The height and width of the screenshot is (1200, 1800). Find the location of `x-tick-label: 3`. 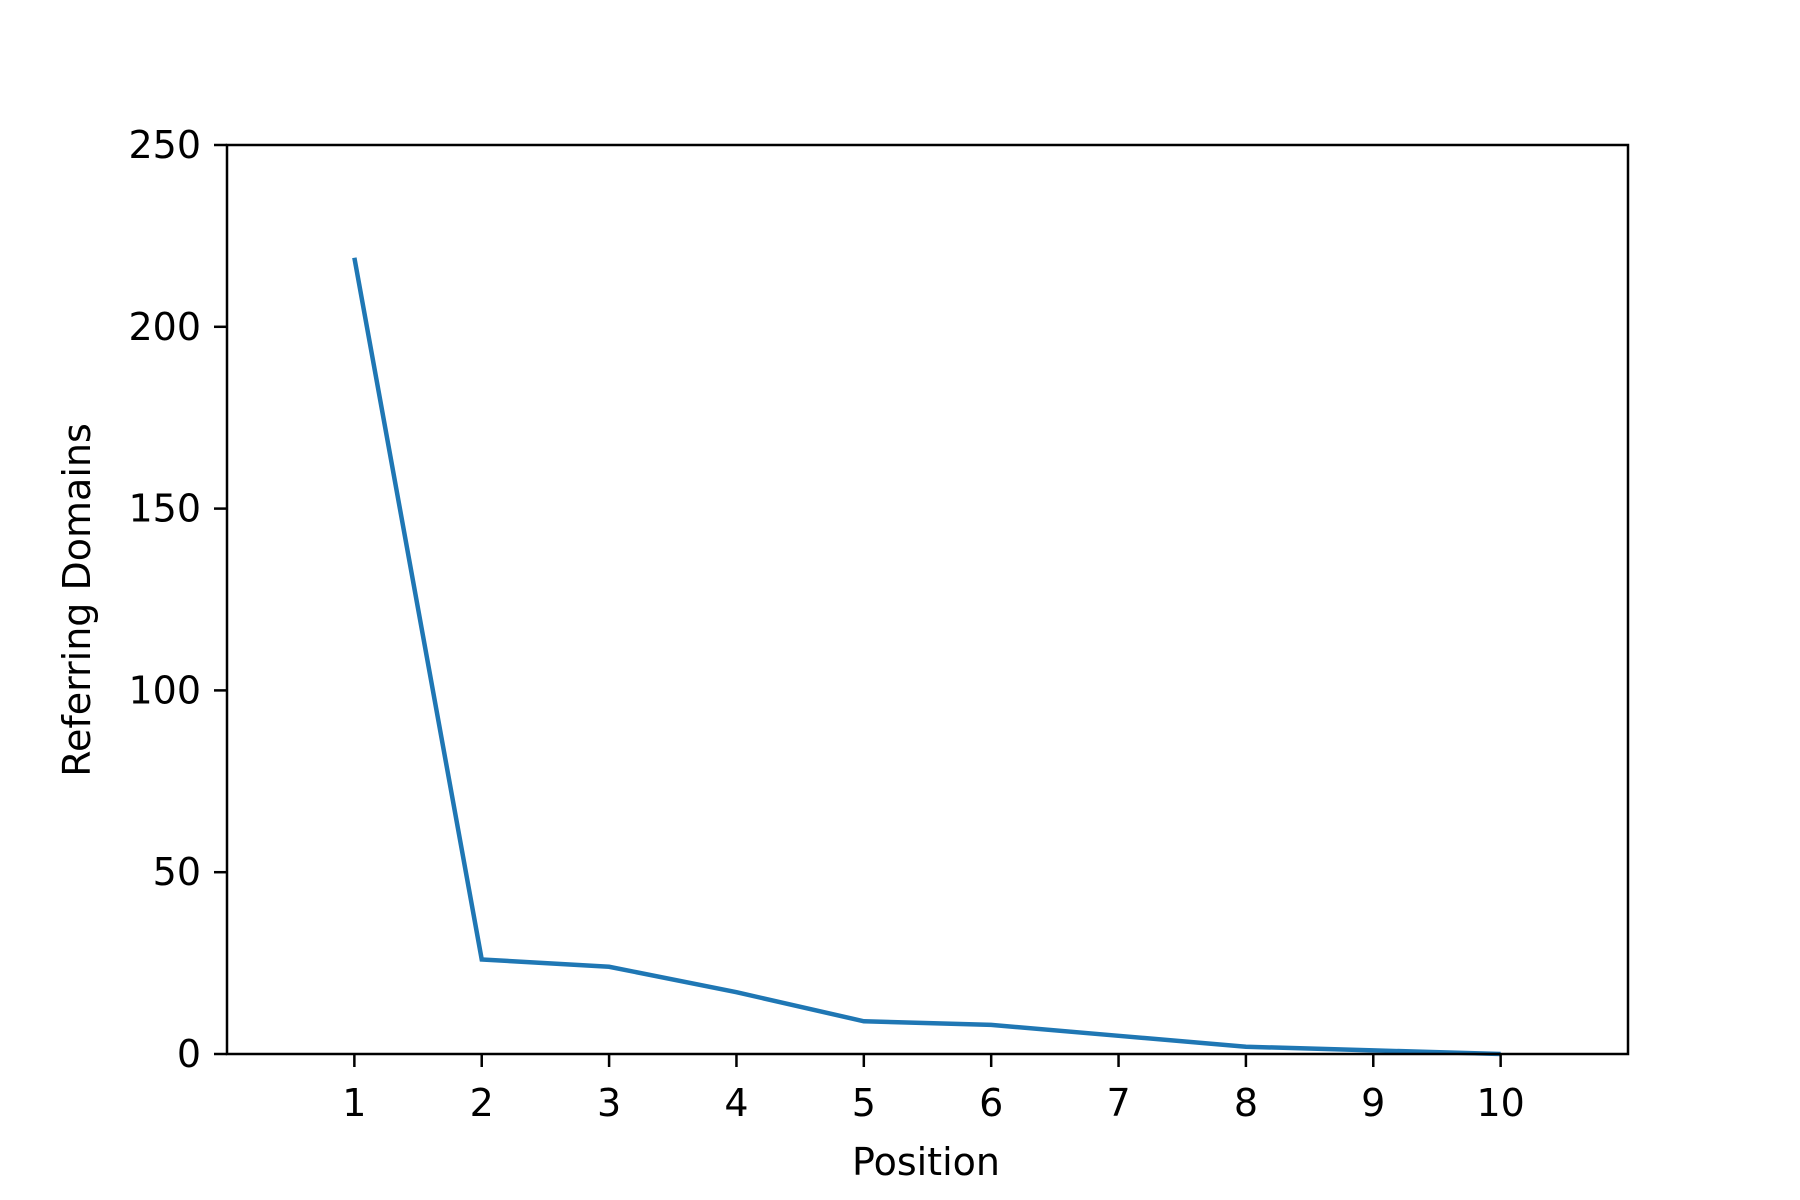

x-tick-label: 3 is located at coordinates (609, 1103).